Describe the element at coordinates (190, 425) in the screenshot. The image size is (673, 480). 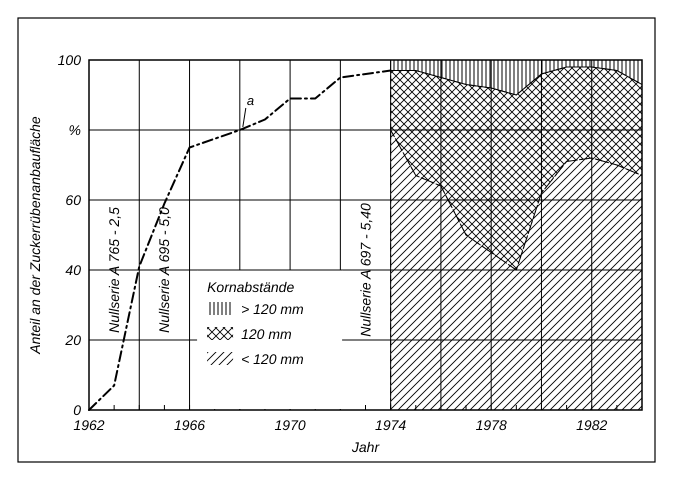
I see `x-tick-label: 1966` at that location.